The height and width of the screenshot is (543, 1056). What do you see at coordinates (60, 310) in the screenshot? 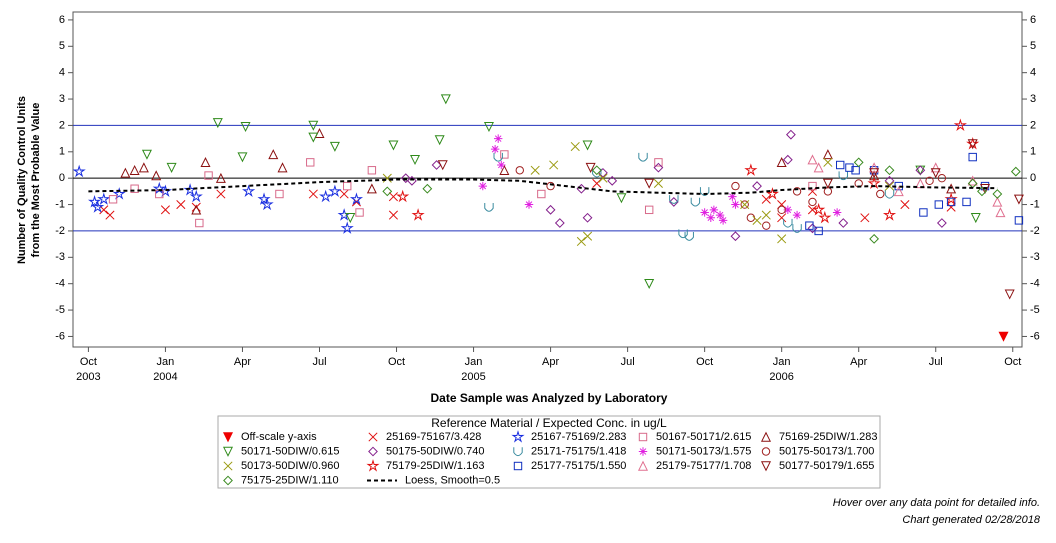
I see `y-tick-label: -5` at bounding box center [60, 310].